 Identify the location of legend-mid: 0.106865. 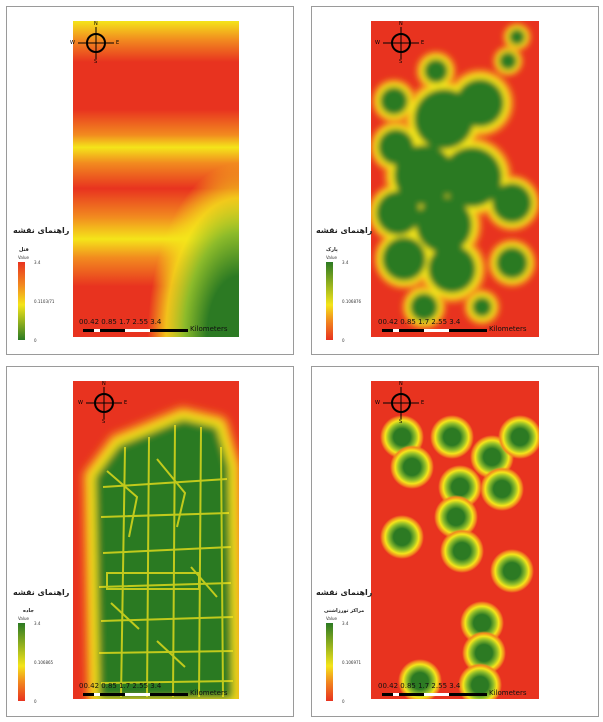
(44, 662).